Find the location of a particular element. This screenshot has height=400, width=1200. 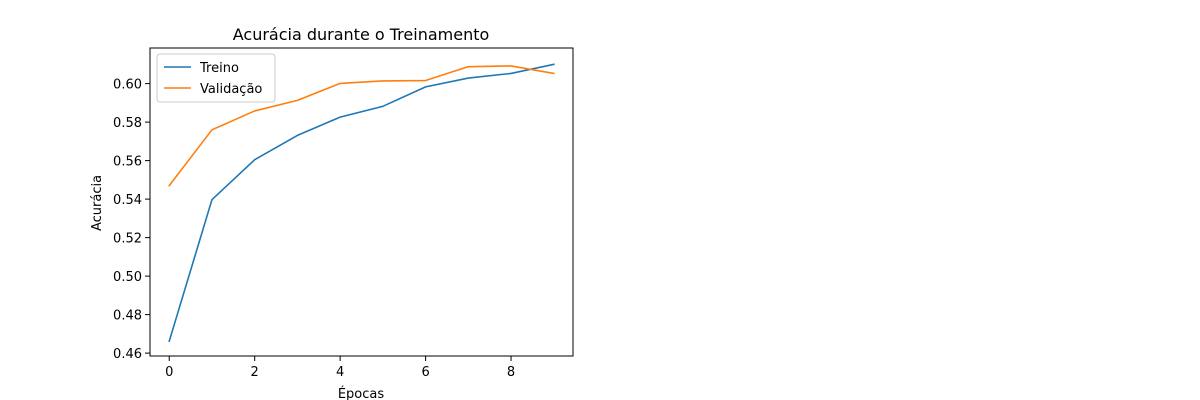

x-tick-label: 2 is located at coordinates (255, 372).